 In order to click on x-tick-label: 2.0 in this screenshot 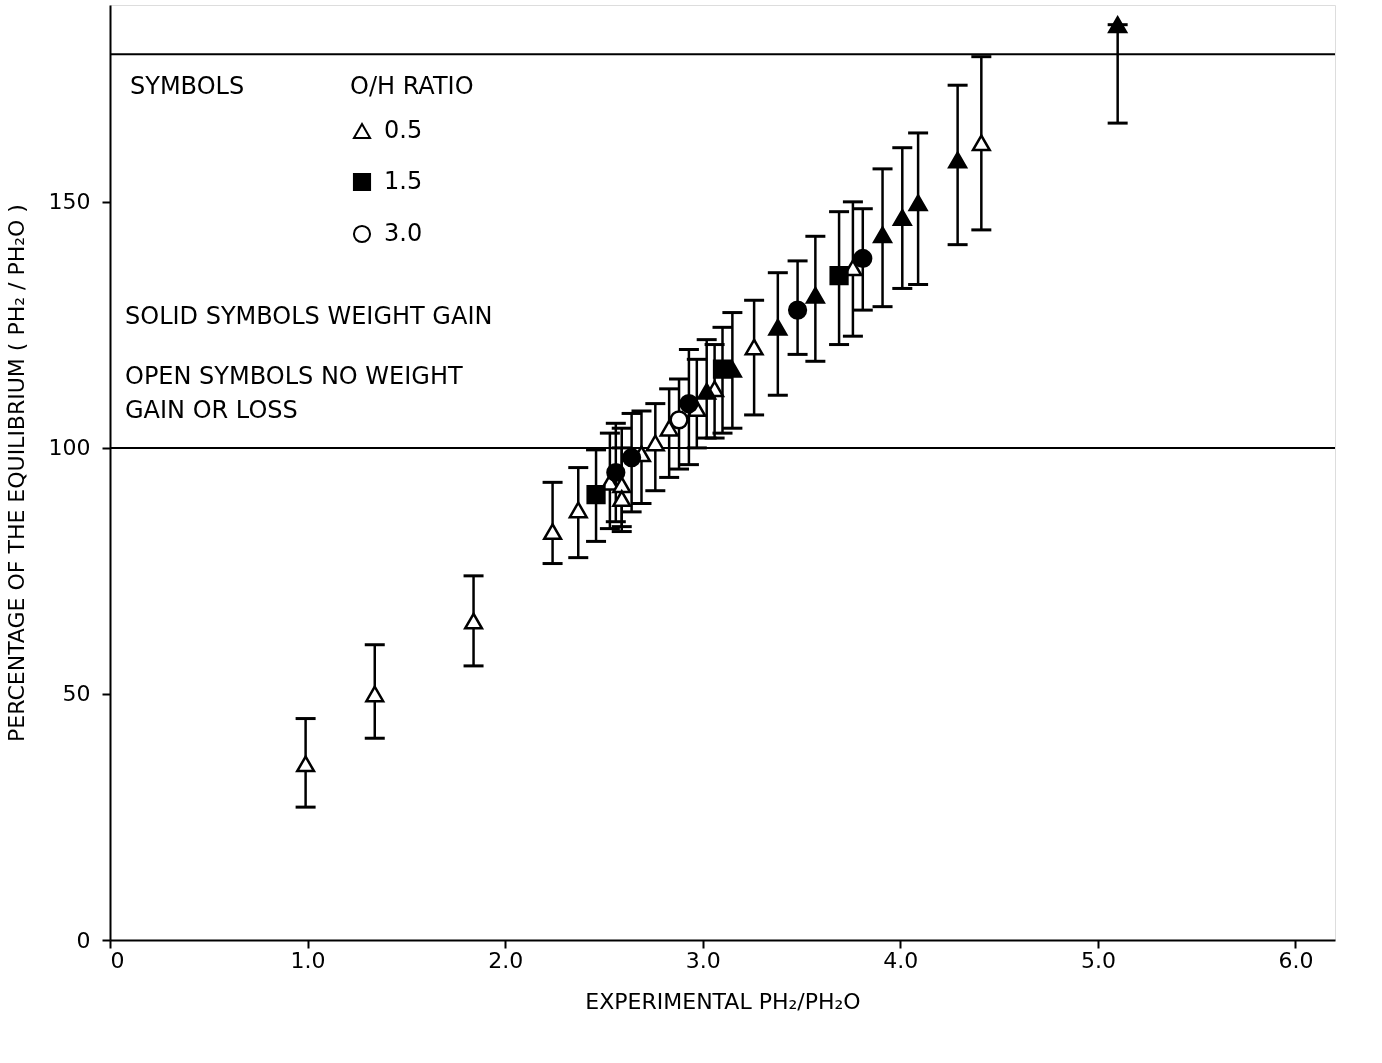, I will do `click(506, 960)`.